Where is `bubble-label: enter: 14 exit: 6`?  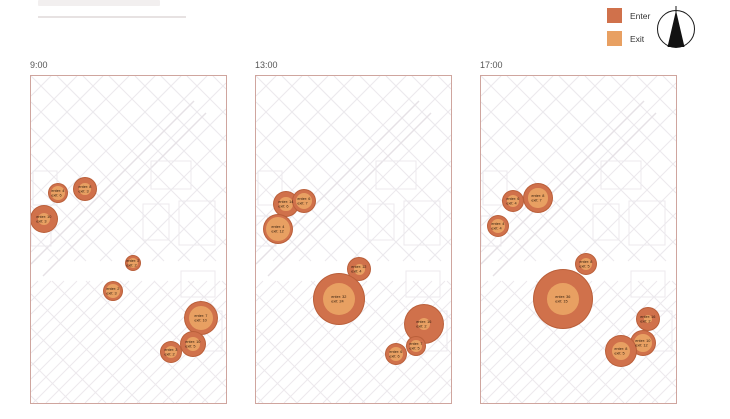 bubble-label: enter: 14 exit: 6 is located at coordinates (286, 203).